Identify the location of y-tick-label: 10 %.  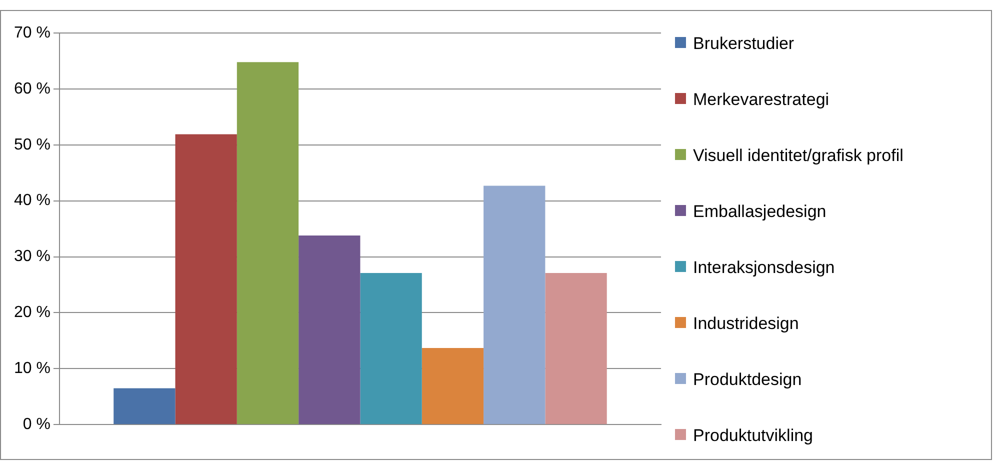
(32, 369).